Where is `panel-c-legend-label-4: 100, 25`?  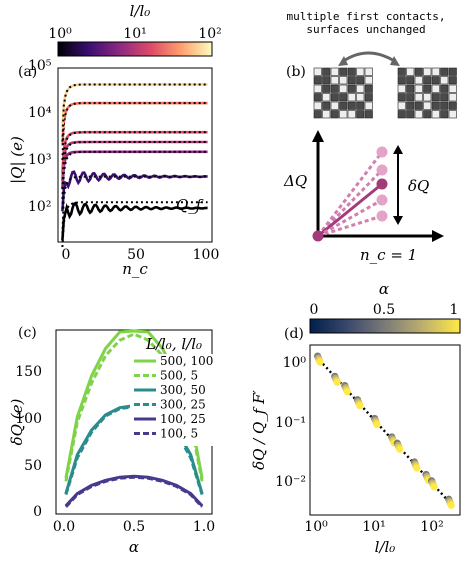 panel-c-legend-label-4: 100, 25 is located at coordinates (183, 419).